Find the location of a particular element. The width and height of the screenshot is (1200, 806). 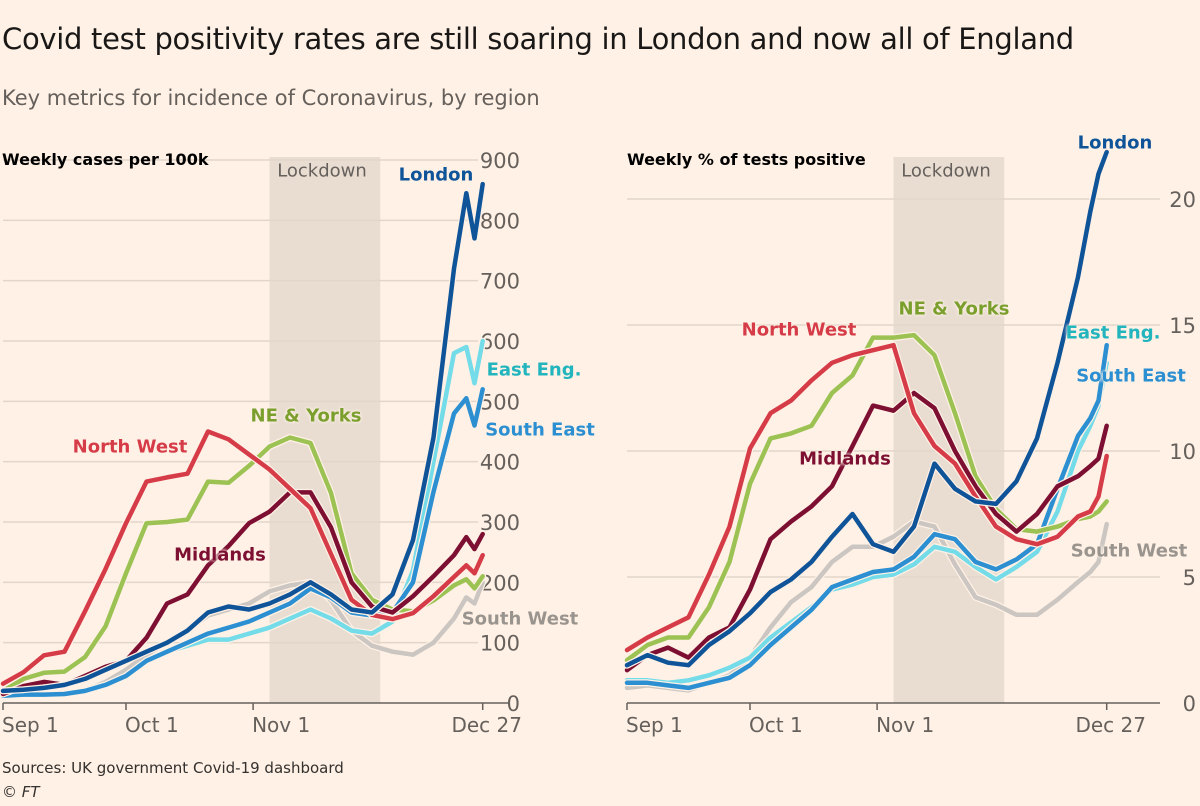

right-y-tick-label: 20 is located at coordinates (1182, 200).